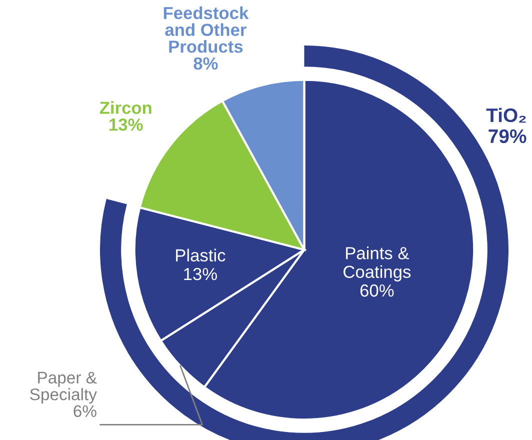 Image resolution: width=532 pixels, height=440 pixels. What do you see at coordinates (85, 411) in the screenshot?
I see `data-label: 6%` at bounding box center [85, 411].